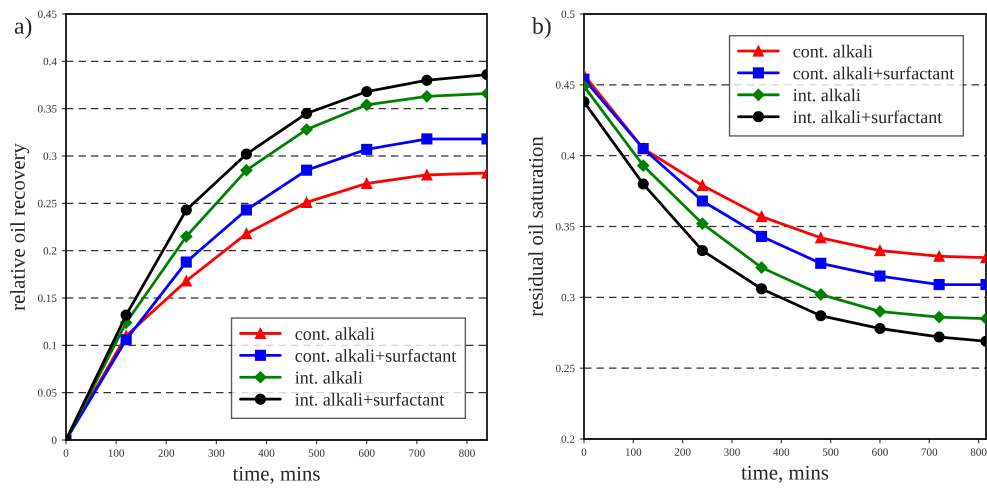 The width and height of the screenshot is (987, 491). I want to click on chart-title: a), so click(23, 28).